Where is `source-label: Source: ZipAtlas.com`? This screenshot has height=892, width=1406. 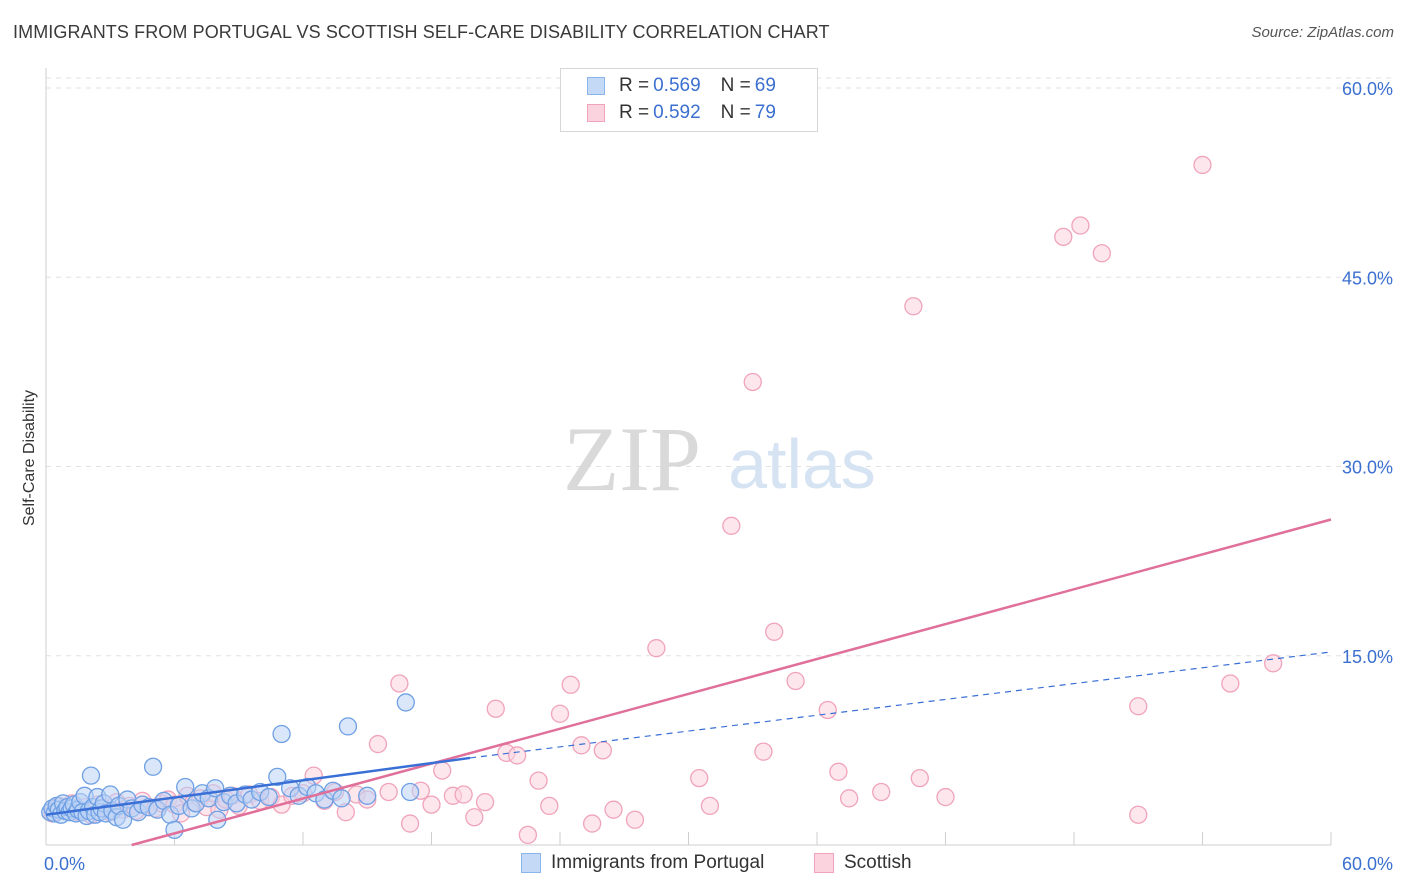
source-label: Source: ZipAtlas.com is located at coordinates (1322, 32).